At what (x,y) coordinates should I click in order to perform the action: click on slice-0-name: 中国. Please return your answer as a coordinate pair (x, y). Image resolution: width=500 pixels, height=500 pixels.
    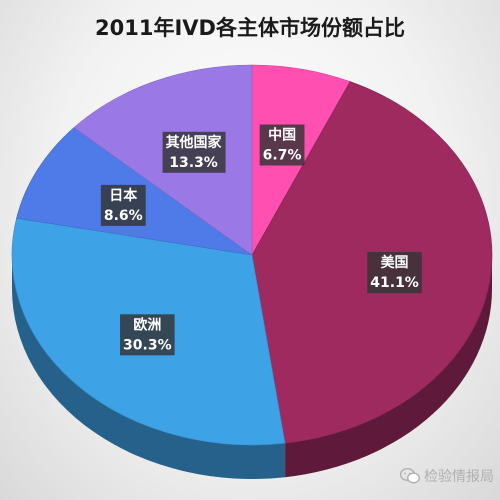
    Looking at the image, I should click on (282, 135).